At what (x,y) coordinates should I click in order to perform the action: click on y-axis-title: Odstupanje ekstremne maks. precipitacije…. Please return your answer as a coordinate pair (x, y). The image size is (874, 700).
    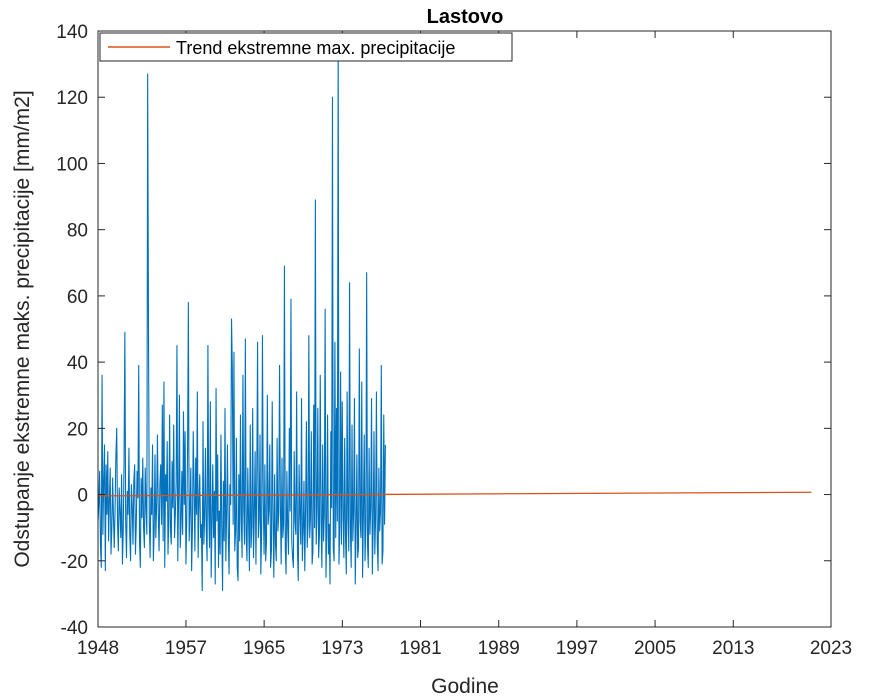
    Looking at the image, I should click on (22, 328).